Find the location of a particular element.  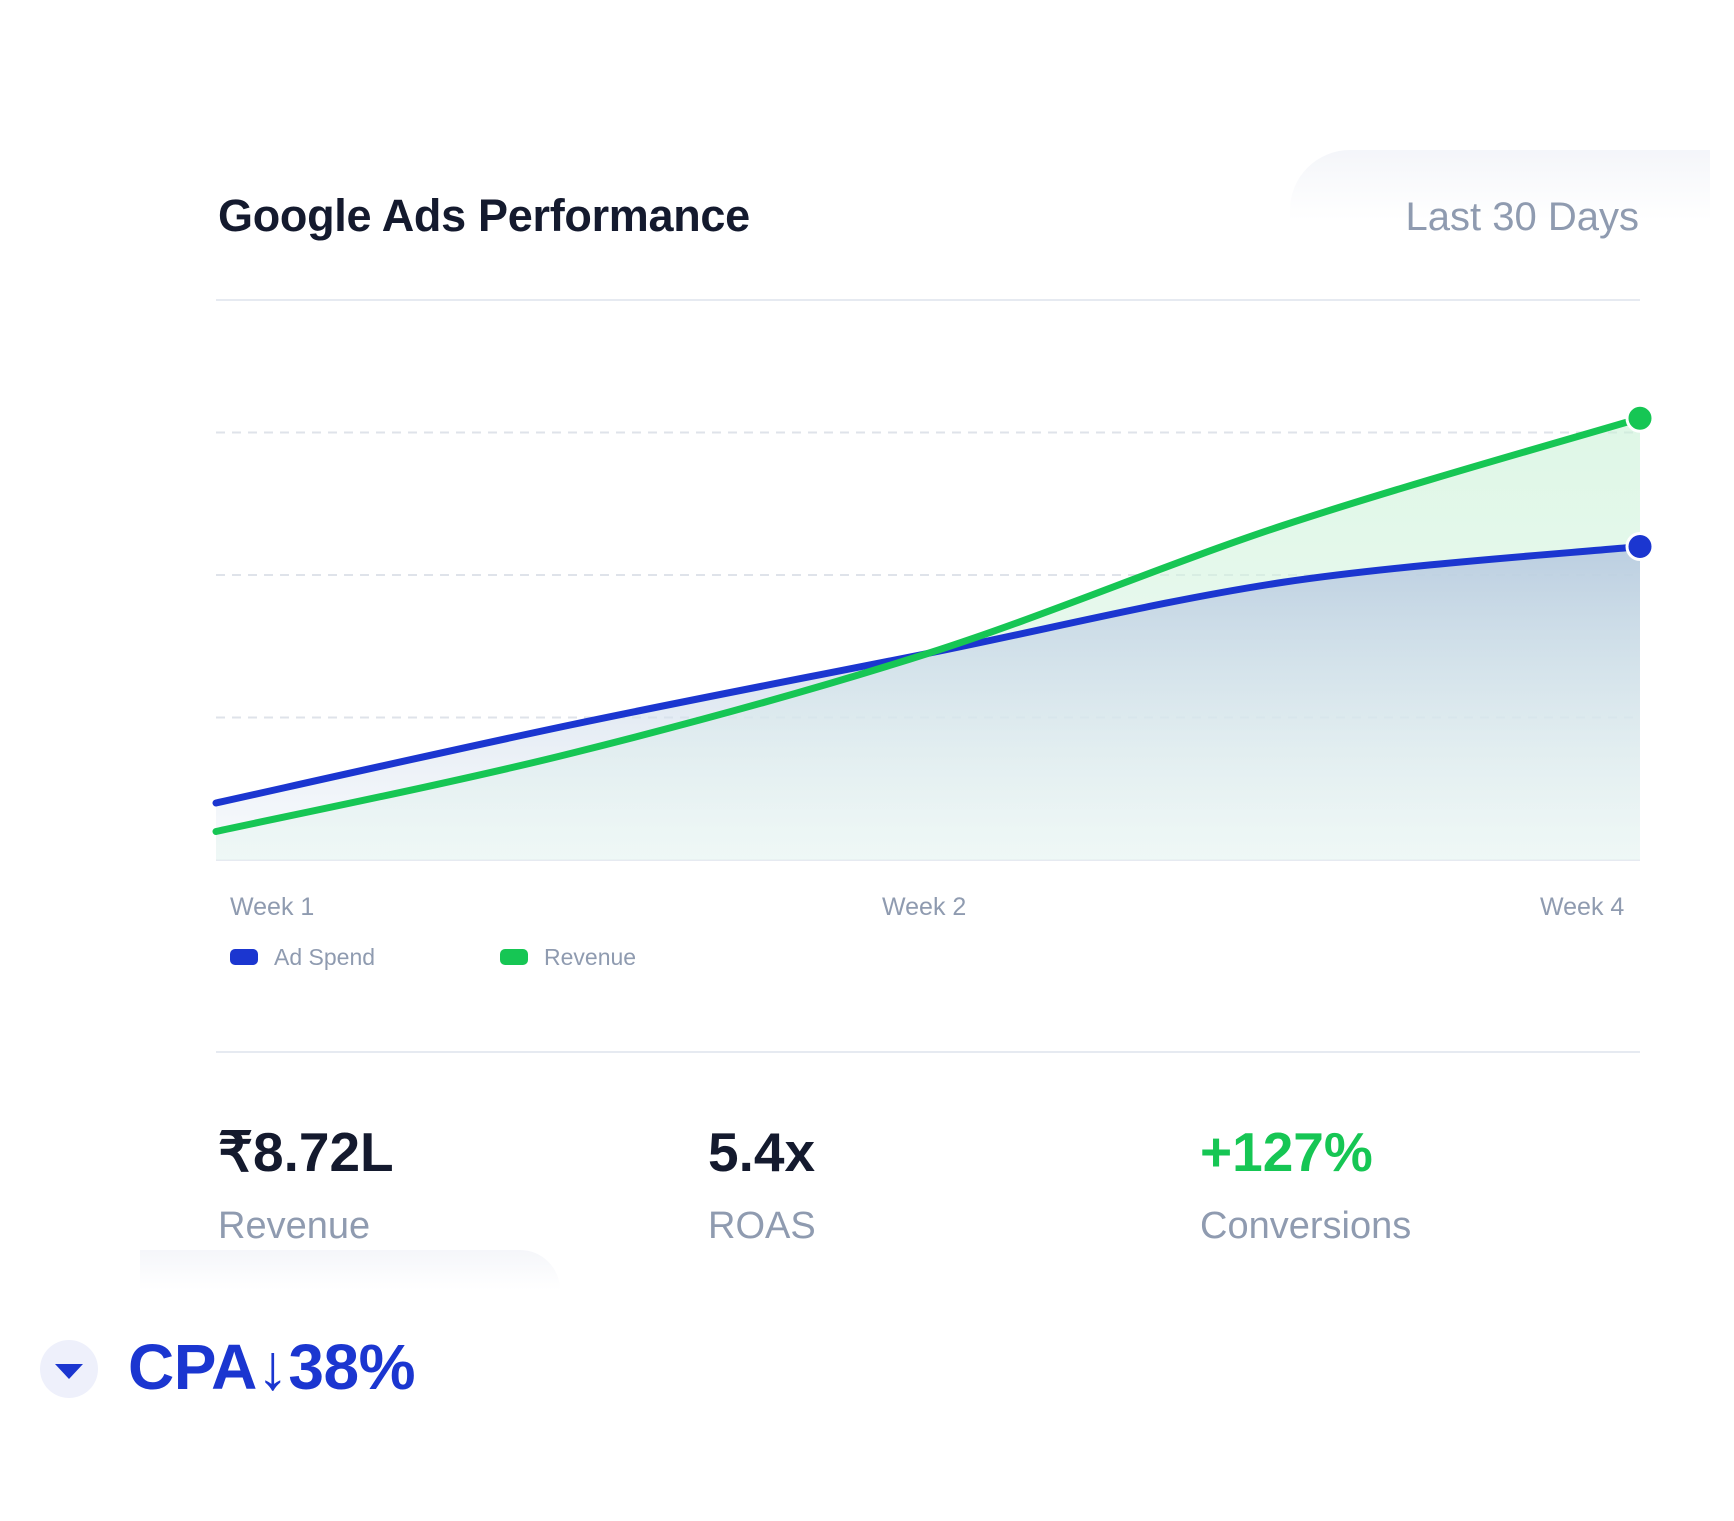

end-point-ad-spend is located at coordinates (1640, 546).